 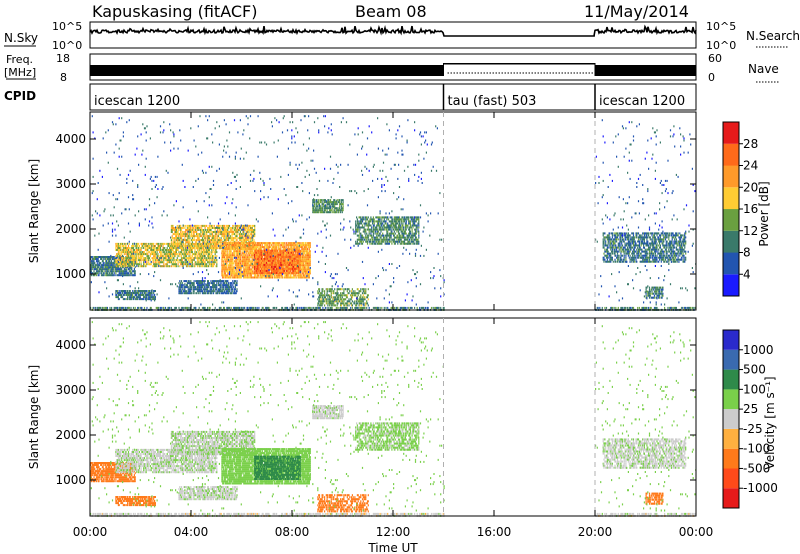 I want to click on freq-band, so click(x=267, y=70).